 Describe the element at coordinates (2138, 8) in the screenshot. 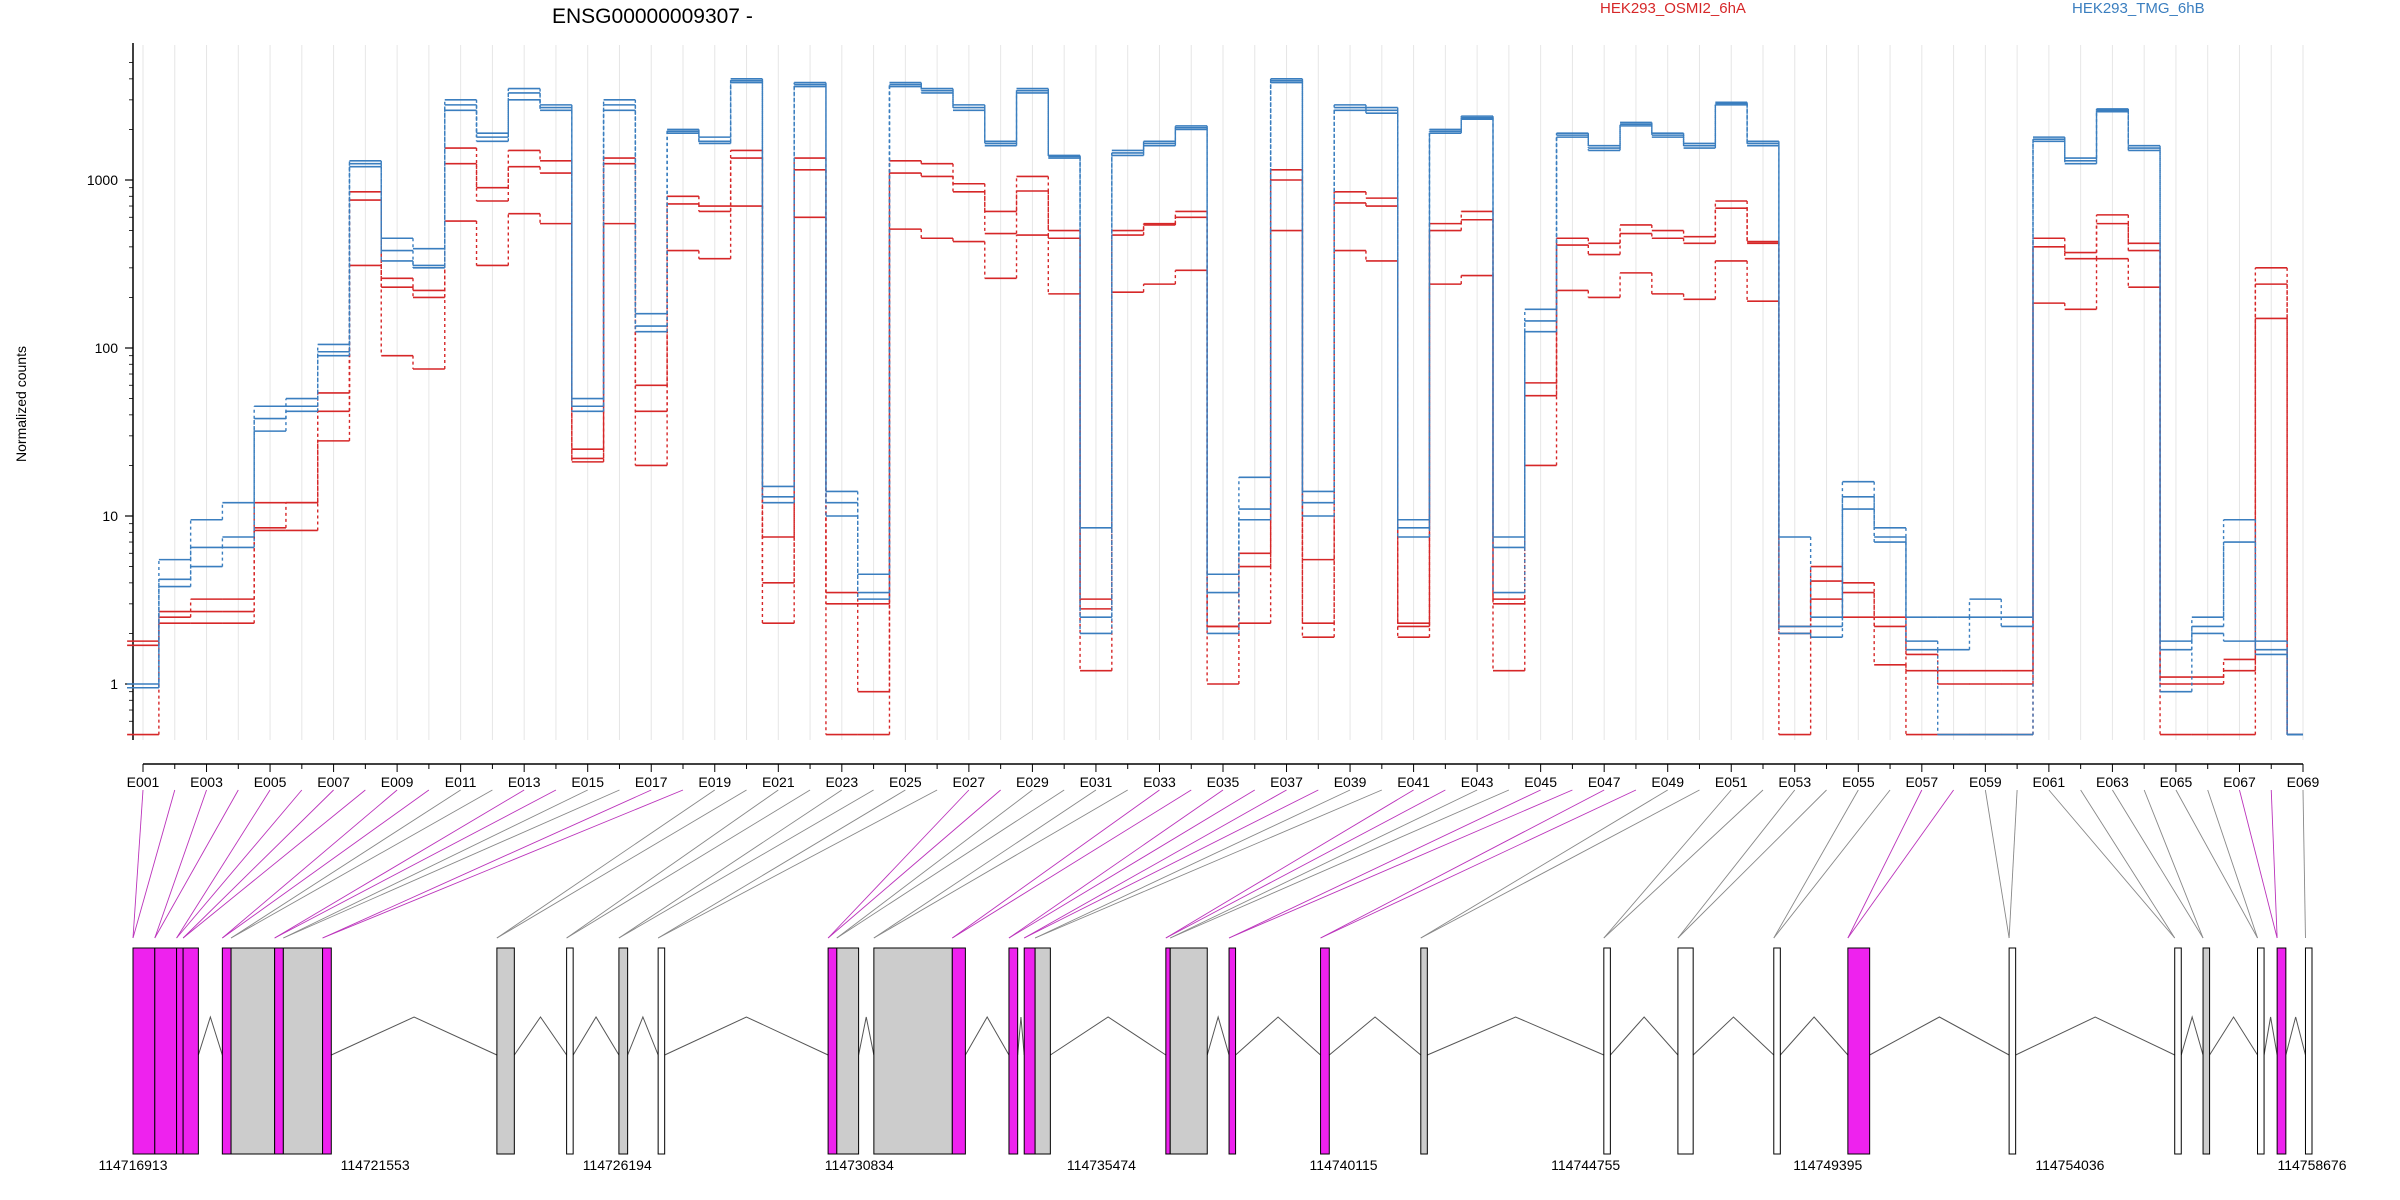

I see `legend-label-tmg: HEK293_TMG_6hB` at that location.